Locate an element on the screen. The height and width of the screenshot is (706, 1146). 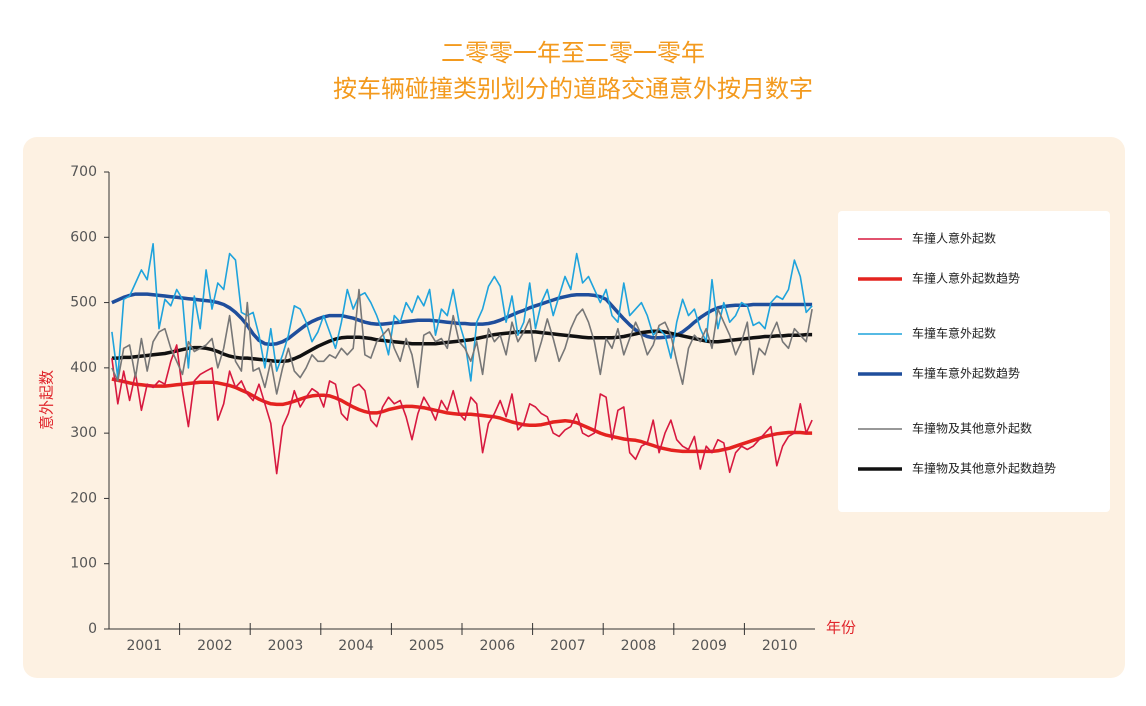
y-tick-label: 300 is located at coordinates (83, 433).